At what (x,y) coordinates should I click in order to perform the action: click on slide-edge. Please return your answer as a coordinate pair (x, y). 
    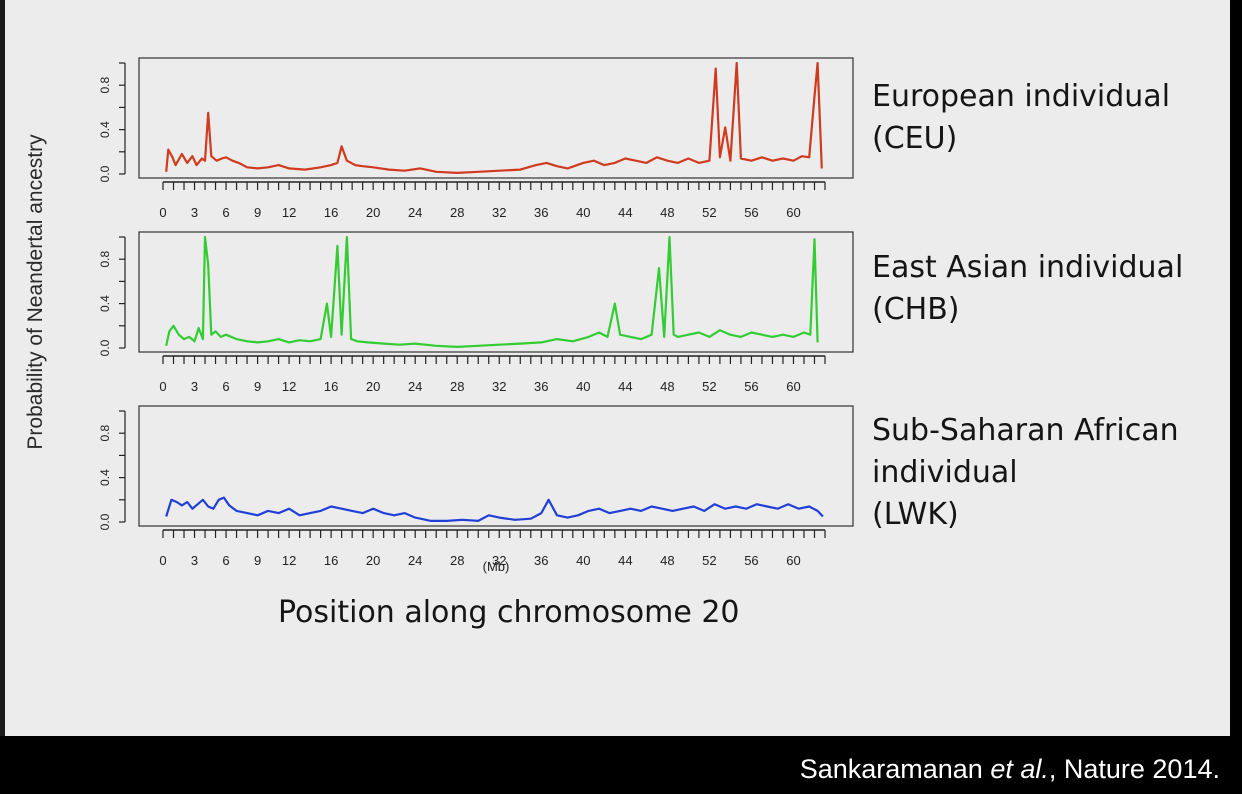
    Looking at the image, I should click on (2, 368).